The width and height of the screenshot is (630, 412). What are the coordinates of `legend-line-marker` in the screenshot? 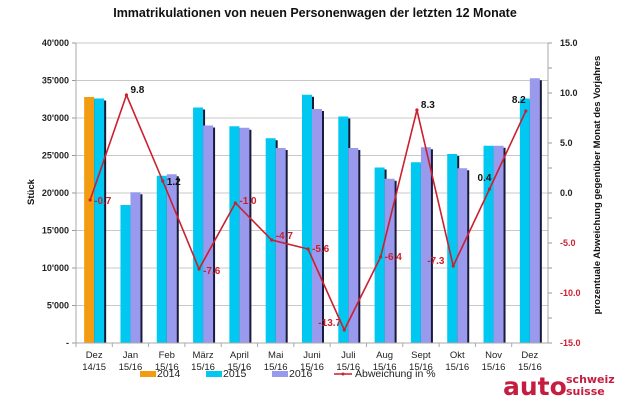 It's located at (343, 374).